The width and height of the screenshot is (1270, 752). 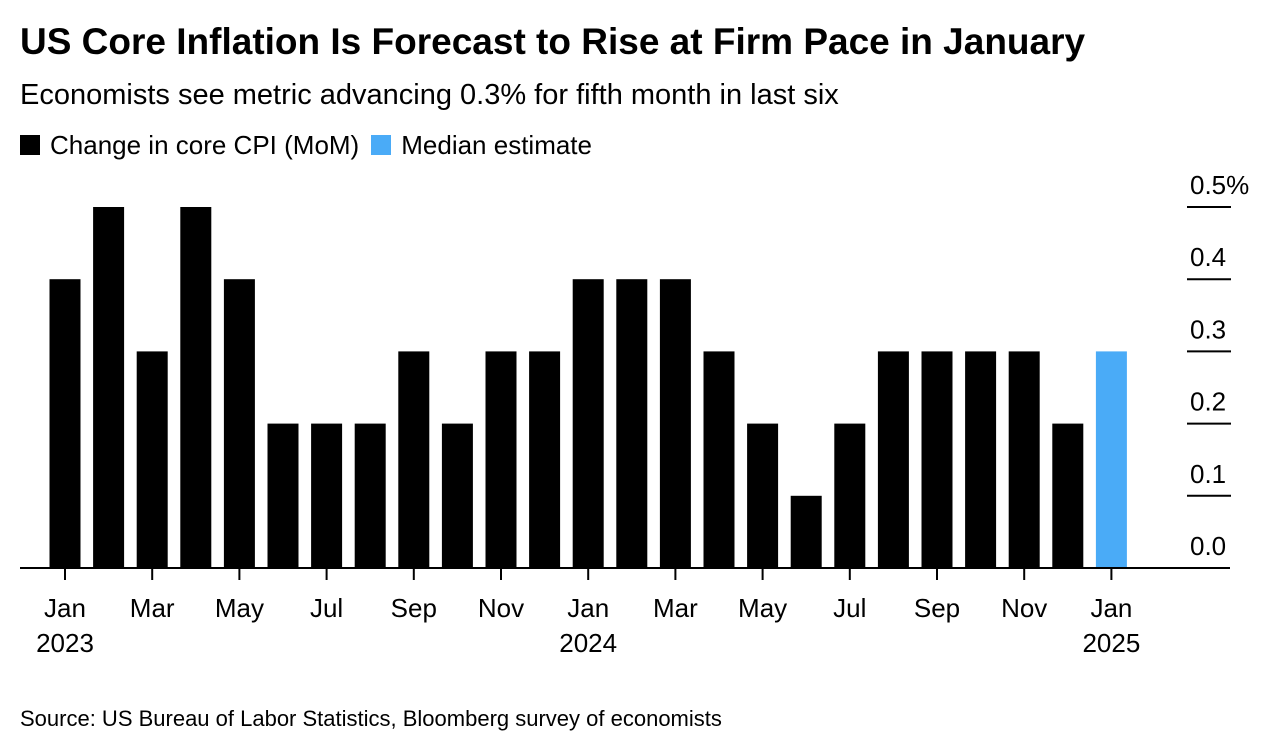 What do you see at coordinates (1208, 257) in the screenshot?
I see `y-tick-label-4: 0.4` at bounding box center [1208, 257].